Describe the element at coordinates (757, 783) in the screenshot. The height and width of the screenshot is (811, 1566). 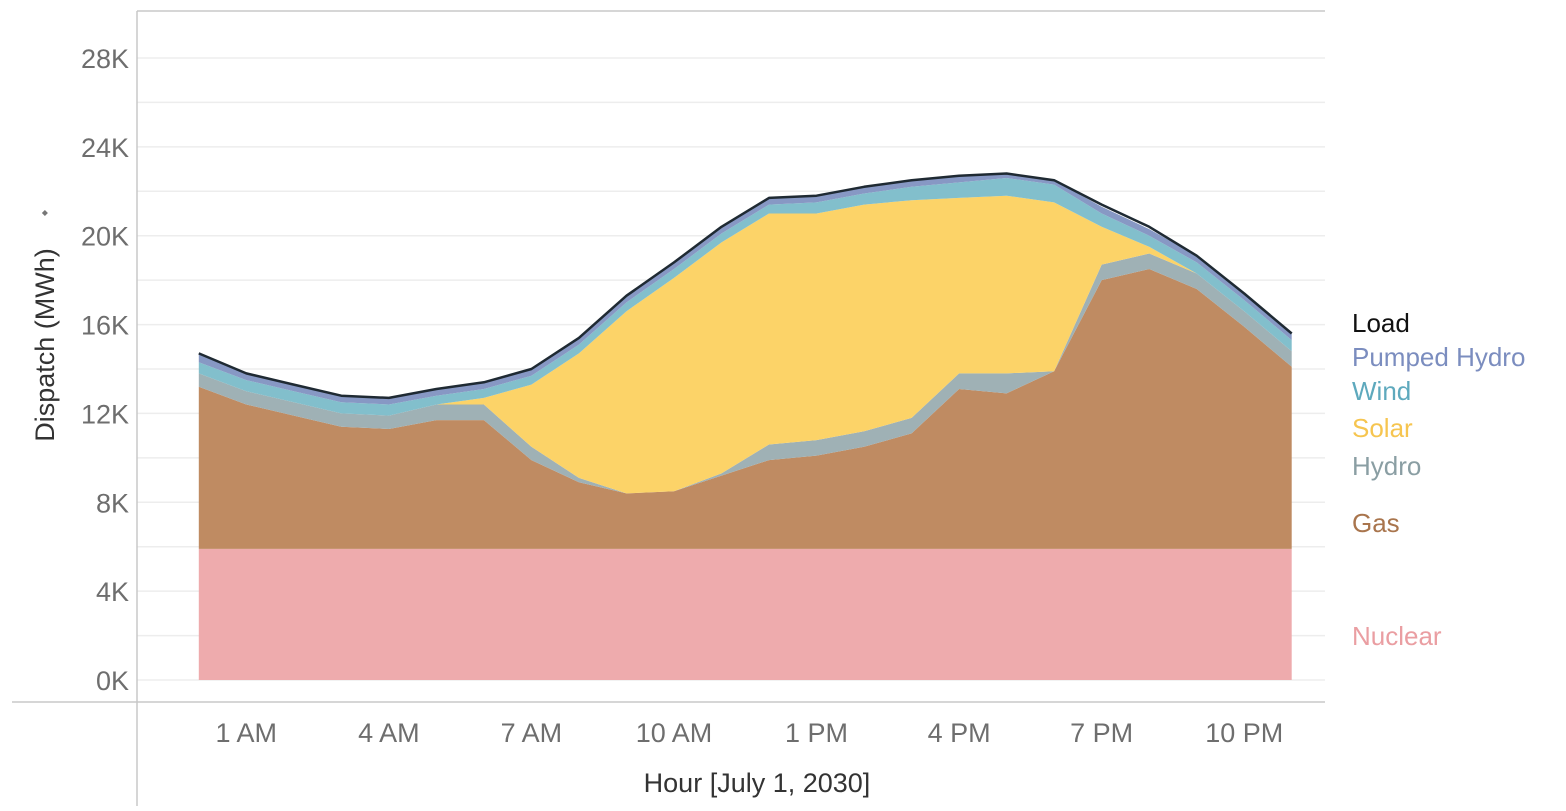
I see `x-axis-title: Hour [July 1, 2030]` at that location.